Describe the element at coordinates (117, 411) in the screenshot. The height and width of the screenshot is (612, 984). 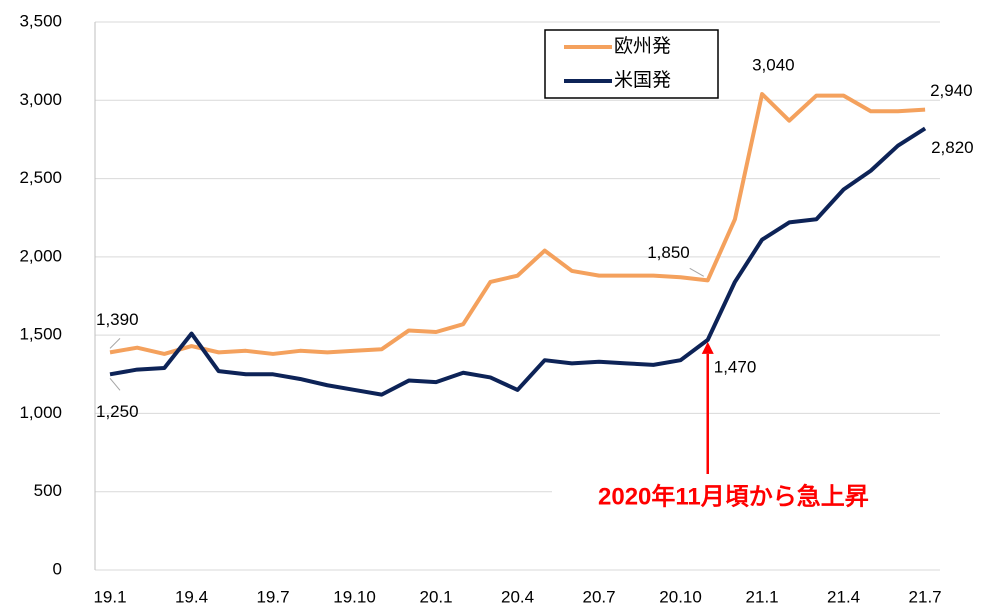
I see `data-label: 1,250` at that location.